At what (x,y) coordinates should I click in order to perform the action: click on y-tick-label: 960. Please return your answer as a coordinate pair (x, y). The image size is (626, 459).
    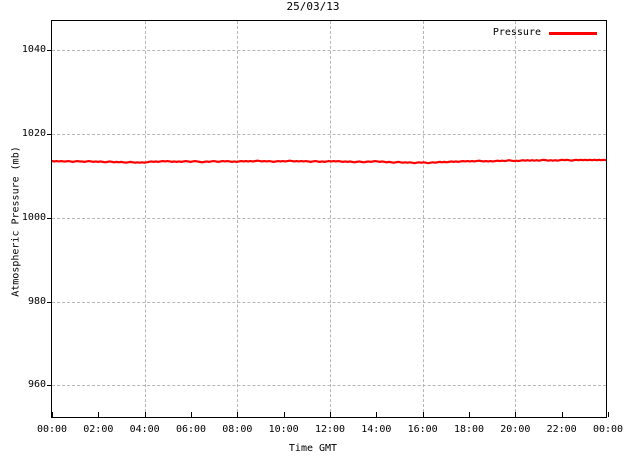
    Looking at the image, I should click on (36, 385).